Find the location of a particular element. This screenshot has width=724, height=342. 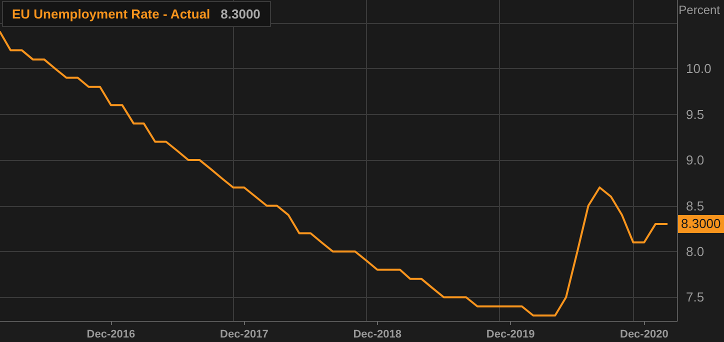

y-tick-label: 7.5 is located at coordinates (695, 297).